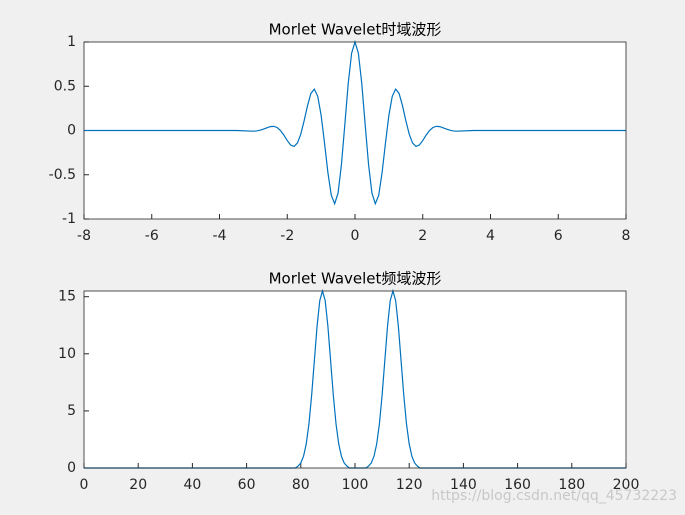  Describe the element at coordinates (355, 279) in the screenshot. I see `chart-title: Morlet Wavelet频域波形` at that location.